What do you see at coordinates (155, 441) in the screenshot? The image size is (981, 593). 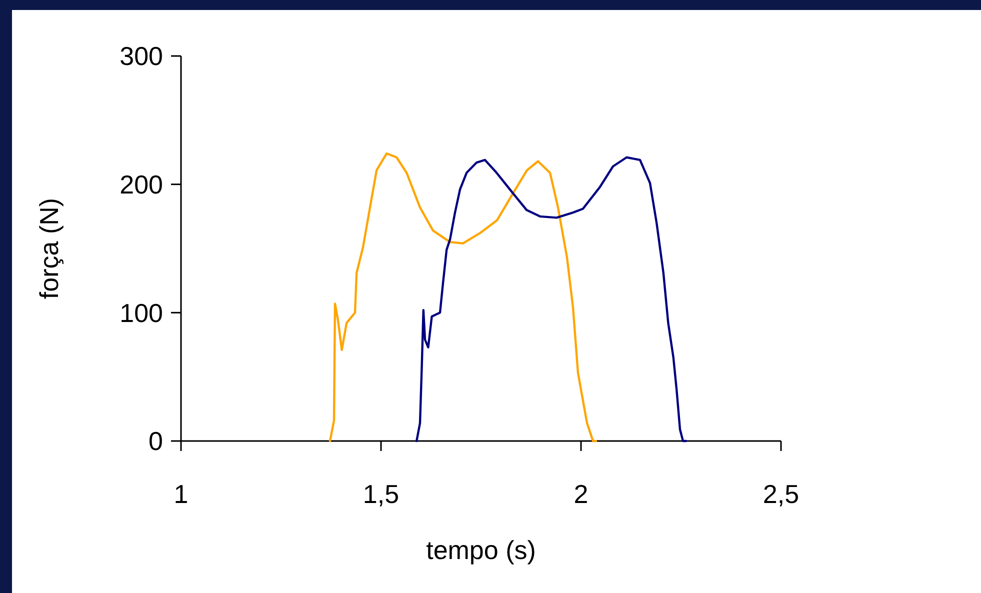 I see `y-tick-label: 0` at bounding box center [155, 441].